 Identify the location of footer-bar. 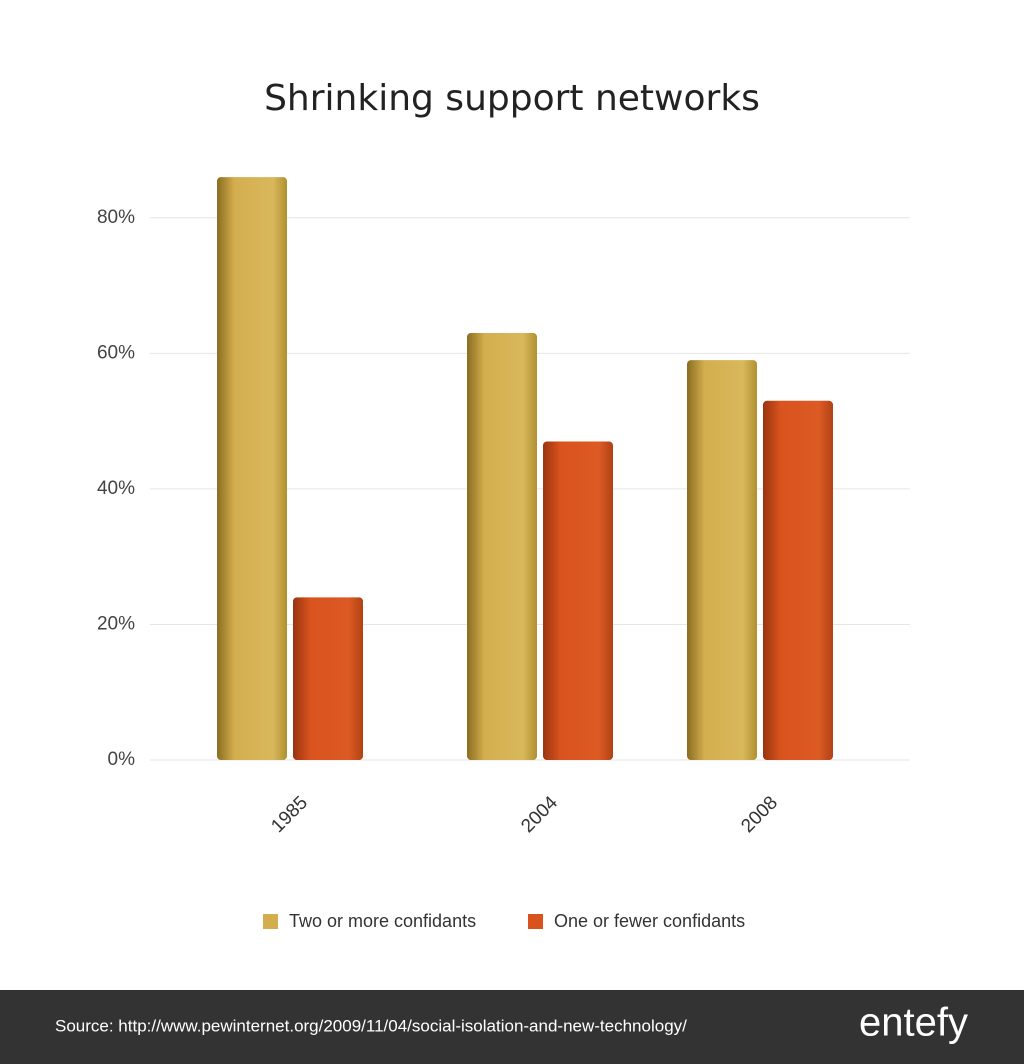
(512, 1027).